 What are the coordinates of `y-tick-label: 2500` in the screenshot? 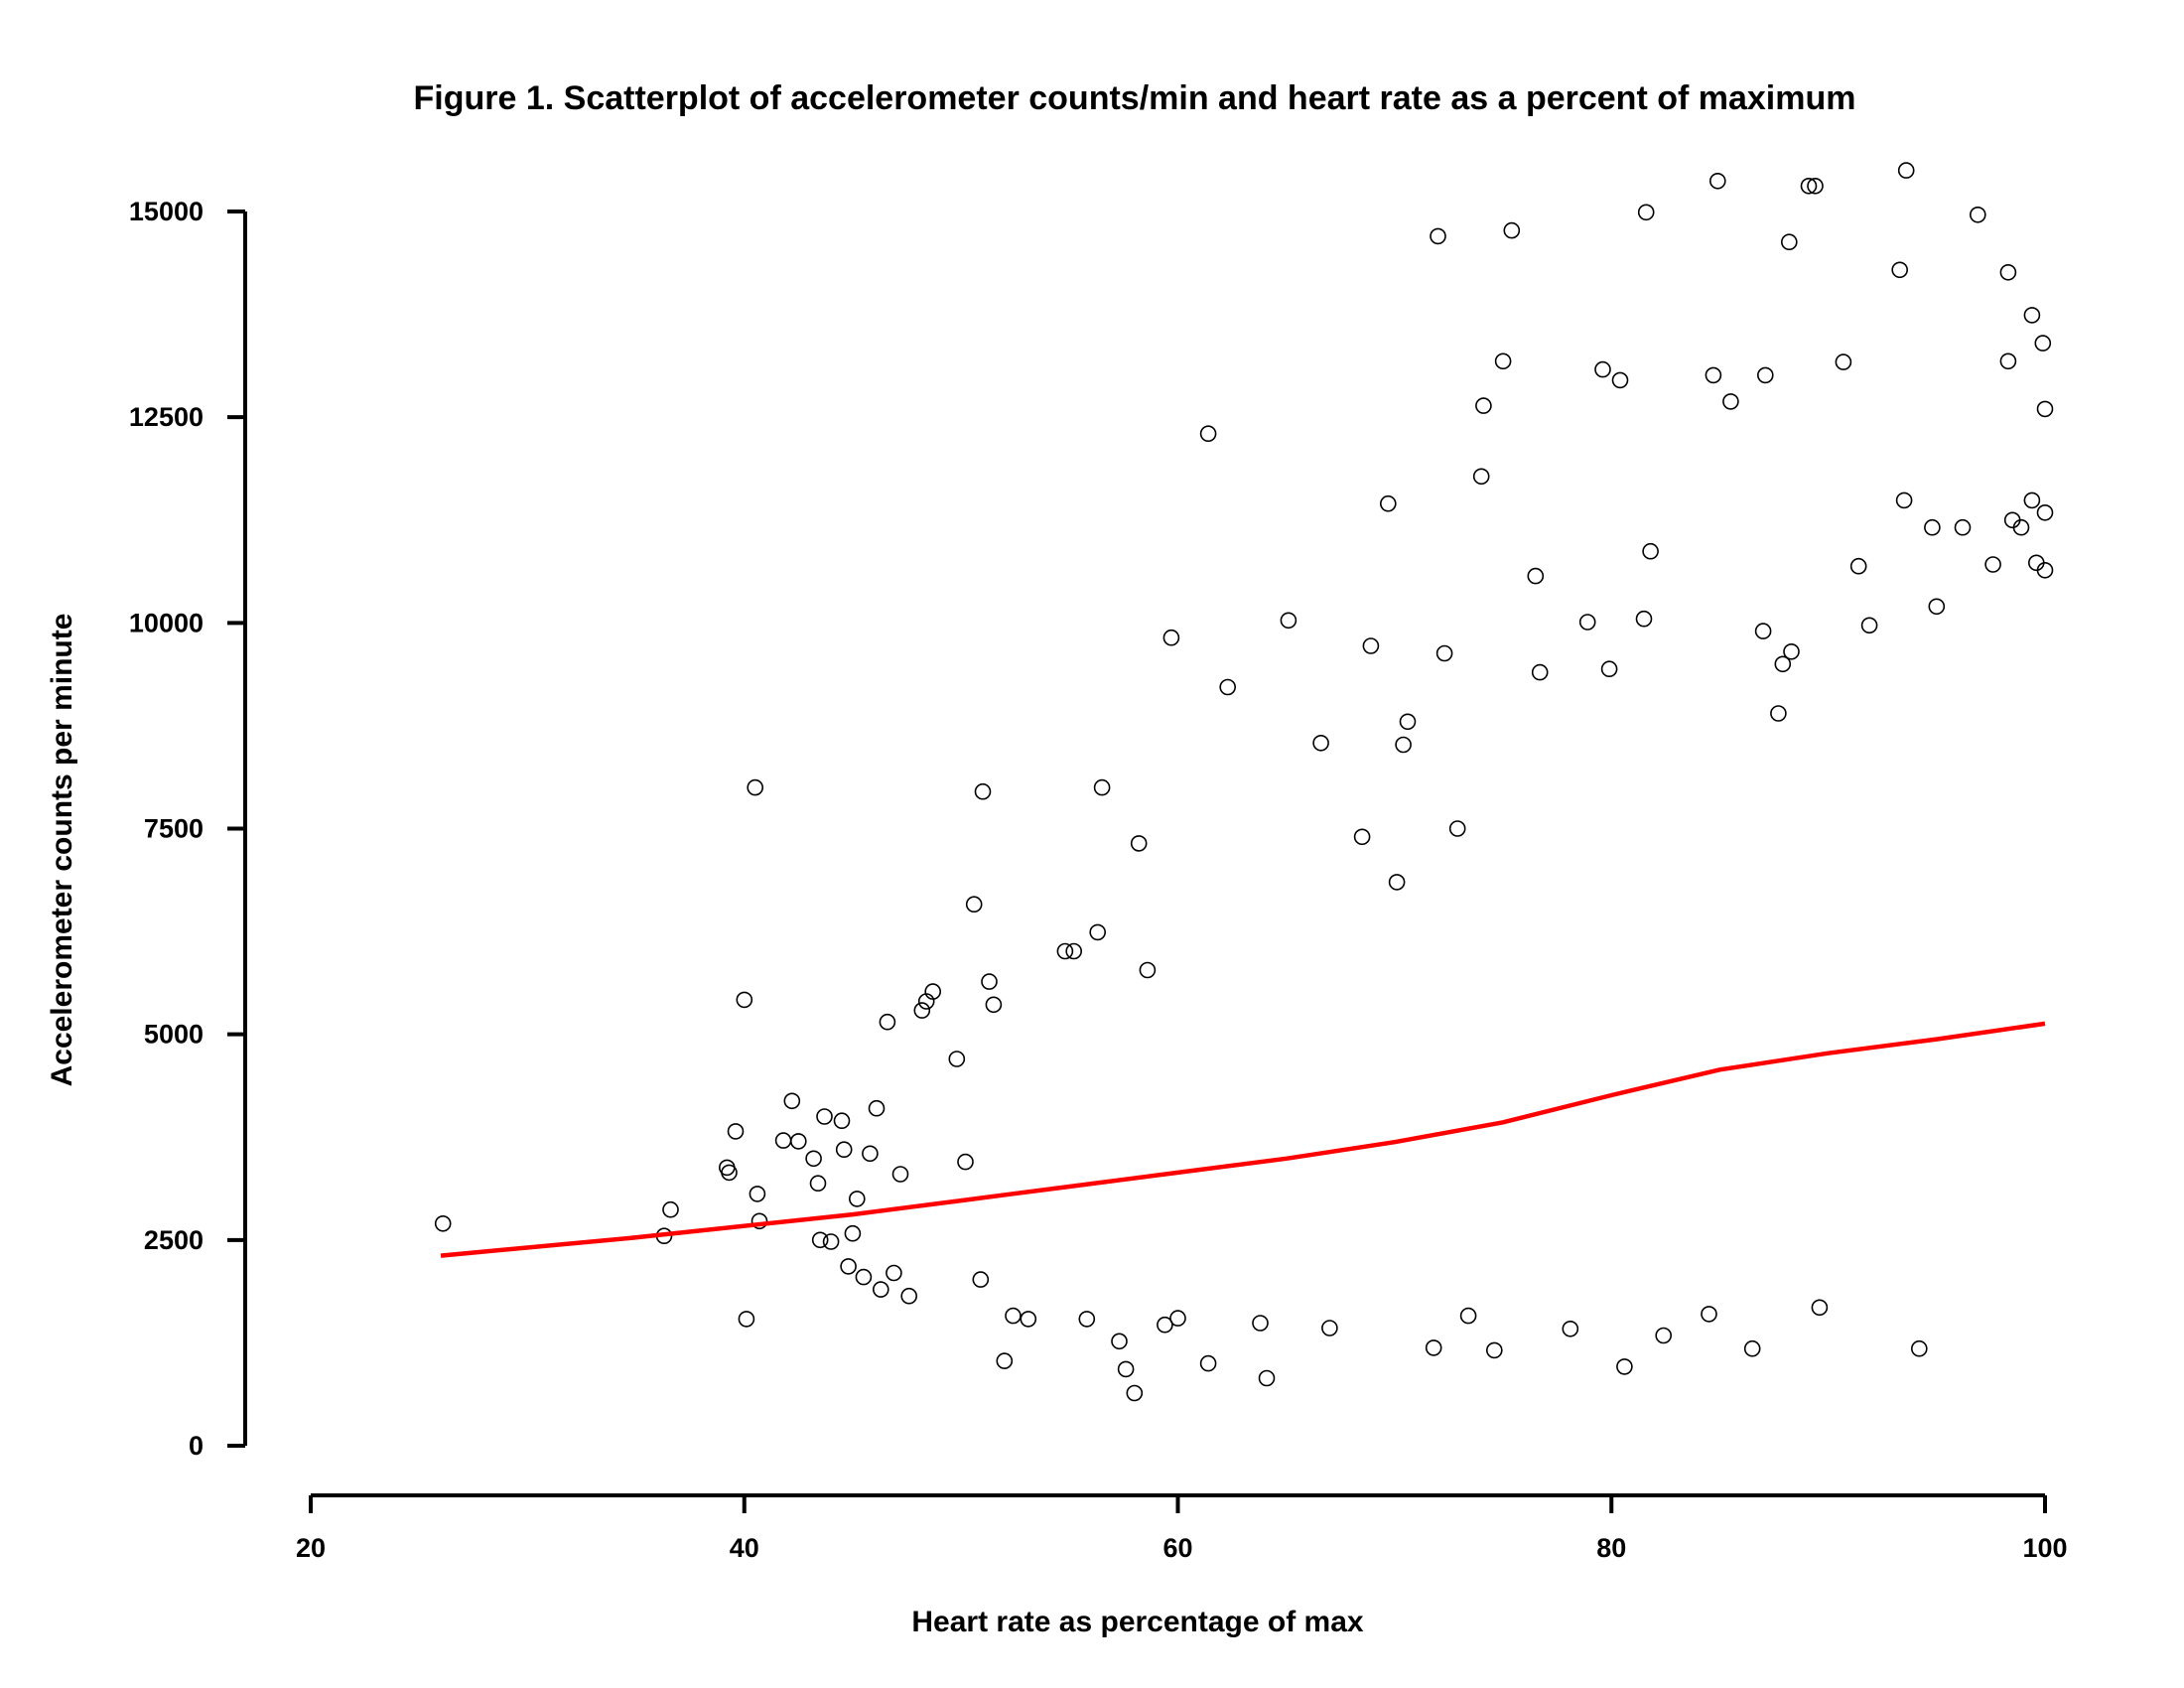 It's located at (174, 1240).